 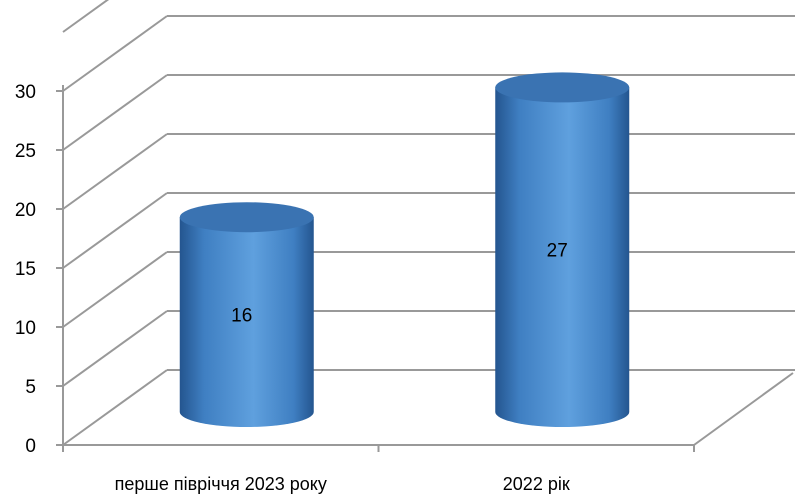 What do you see at coordinates (557, 251) in the screenshot?
I see `bar-data-label: 27` at bounding box center [557, 251].